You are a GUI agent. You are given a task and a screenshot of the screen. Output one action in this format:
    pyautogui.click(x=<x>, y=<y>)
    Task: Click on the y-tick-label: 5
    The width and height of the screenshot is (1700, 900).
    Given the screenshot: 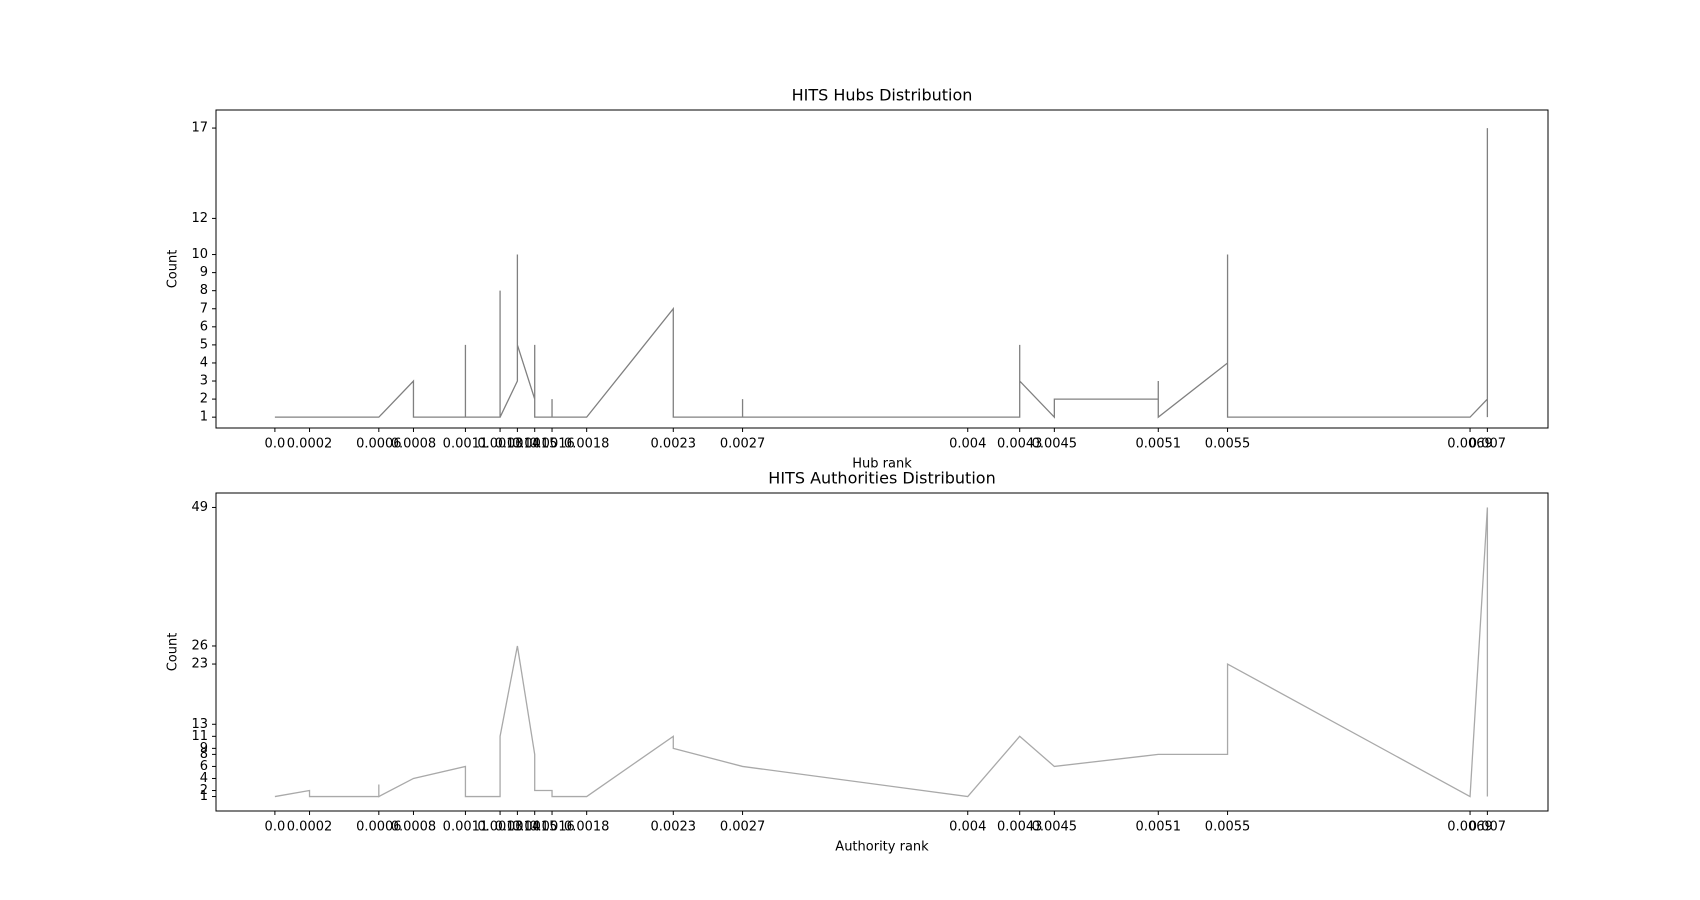 What is the action you would take?
    pyautogui.click(x=204, y=344)
    